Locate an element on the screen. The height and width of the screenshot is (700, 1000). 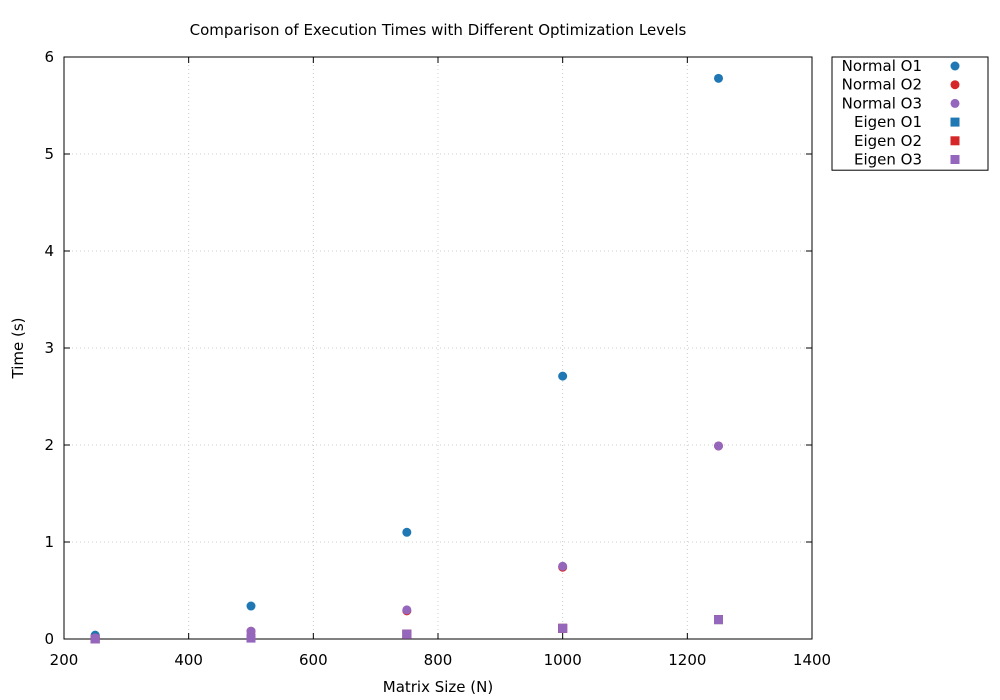
legend-label: Normal O1 is located at coordinates (882, 66).